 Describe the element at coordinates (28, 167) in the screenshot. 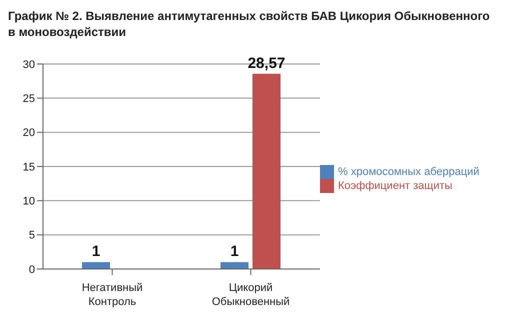

I see `y-tick-label: 15` at that location.